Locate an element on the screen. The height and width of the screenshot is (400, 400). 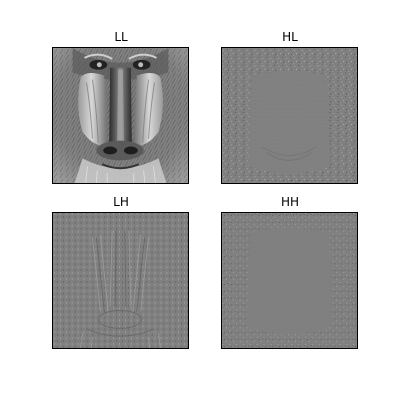
panel-hl-image is located at coordinates (289, 115).